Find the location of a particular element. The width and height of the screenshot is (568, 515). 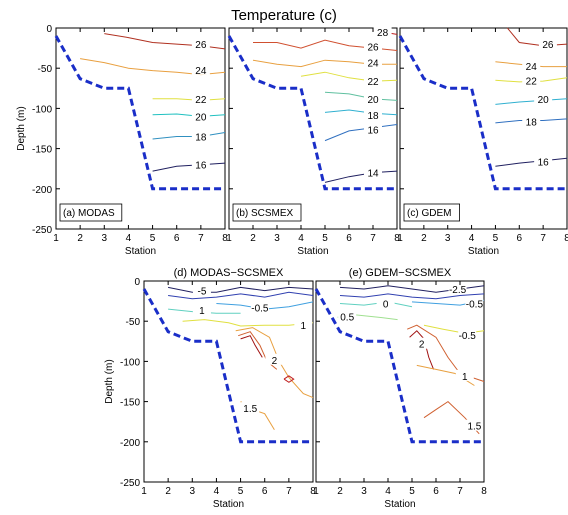

y-tick-label: -200 is located at coordinates (130, 443).